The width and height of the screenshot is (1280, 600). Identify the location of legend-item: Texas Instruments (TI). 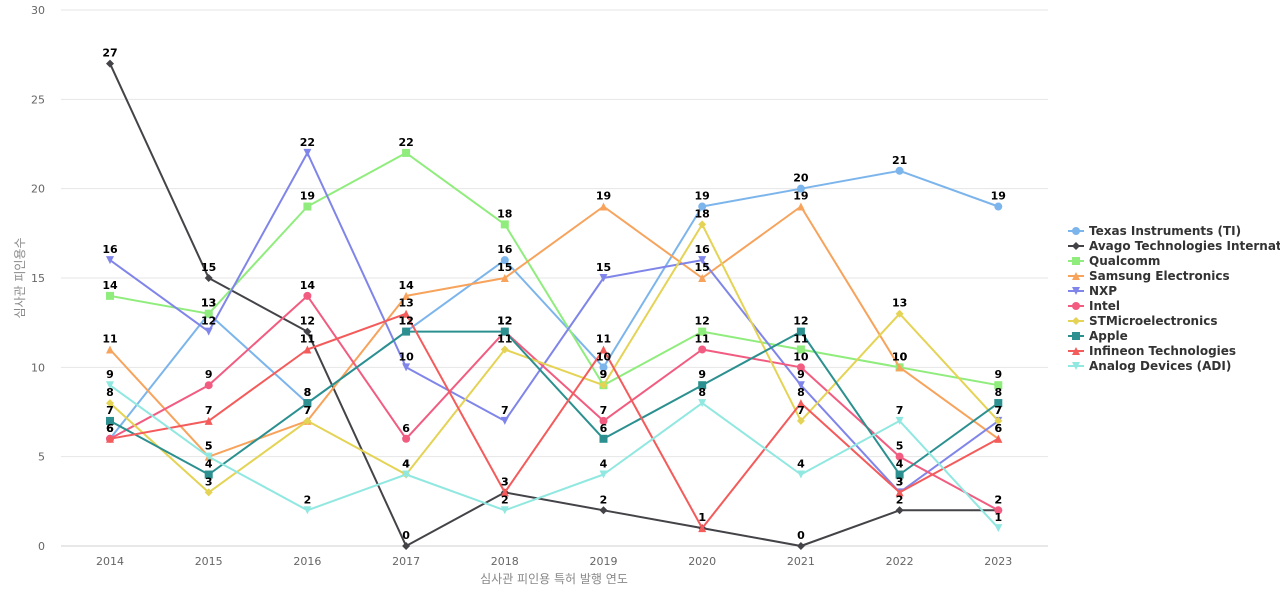
(1154, 231).